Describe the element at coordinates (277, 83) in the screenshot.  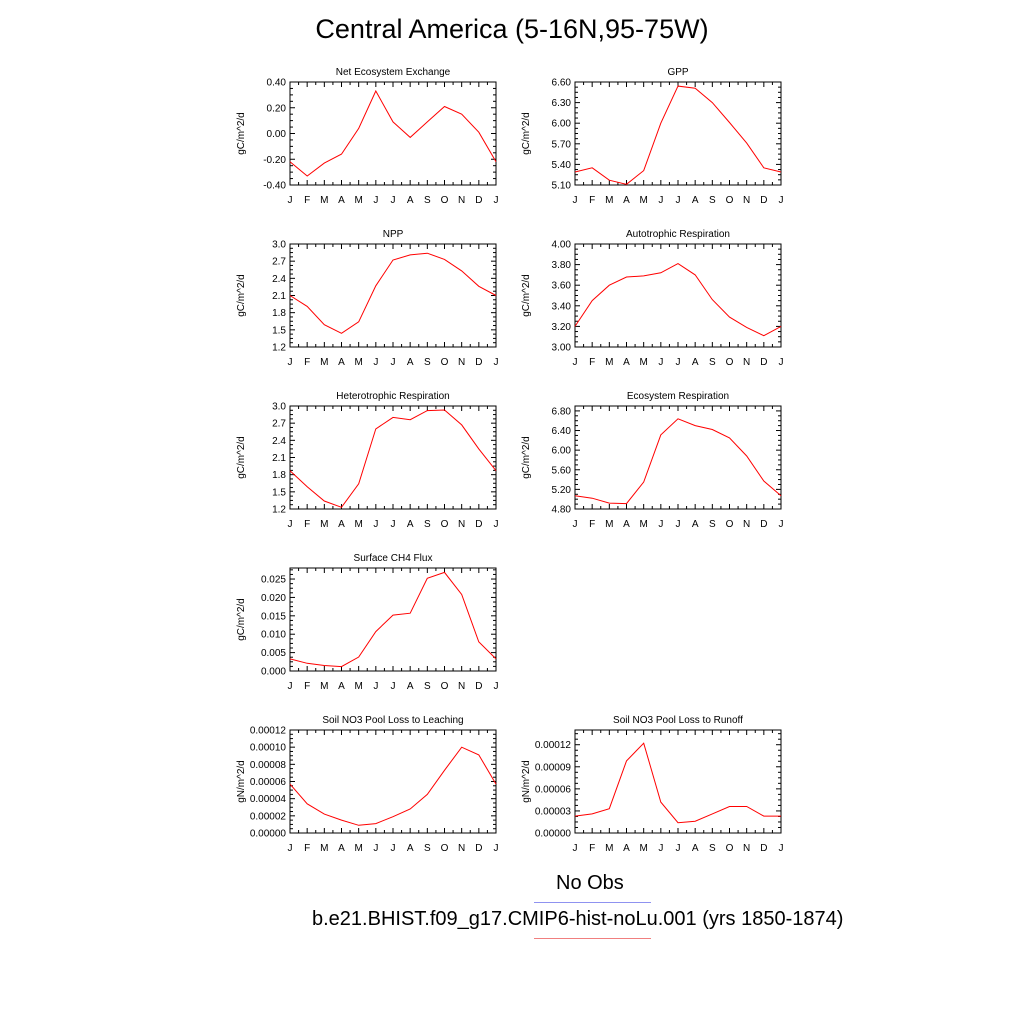
I see `net-ecosystem-exchange-ytick-label: 0.40` at that location.